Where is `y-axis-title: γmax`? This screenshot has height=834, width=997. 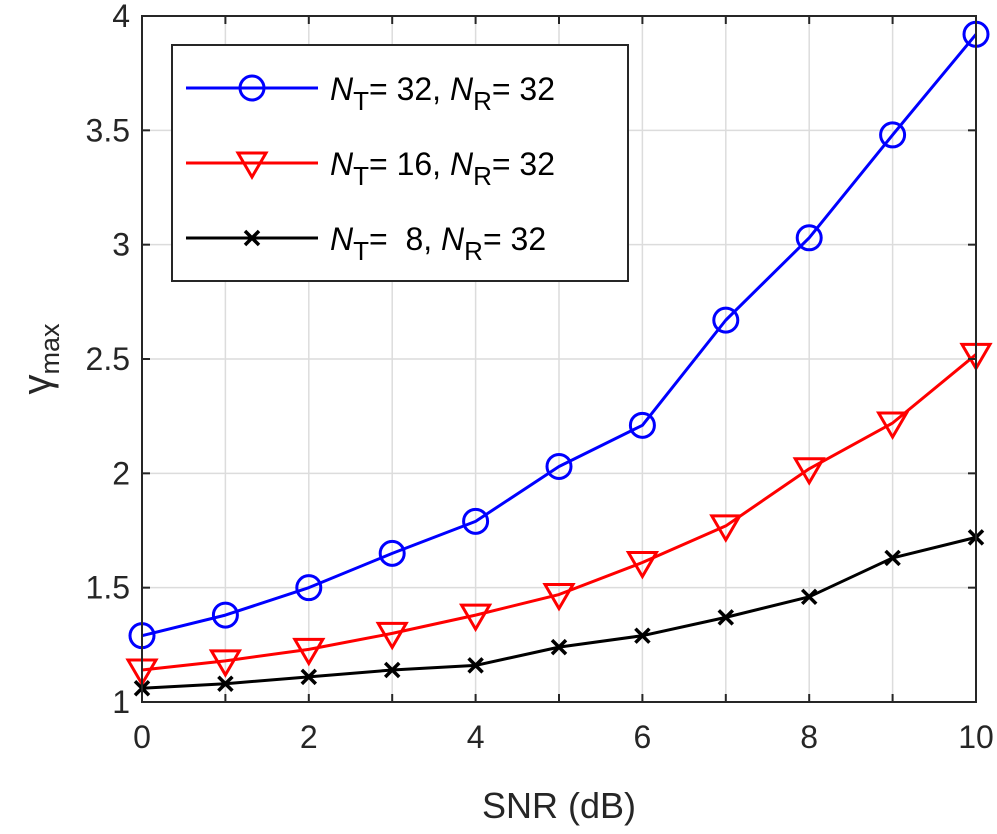
y-axis-title: γmax is located at coordinates (40, 359).